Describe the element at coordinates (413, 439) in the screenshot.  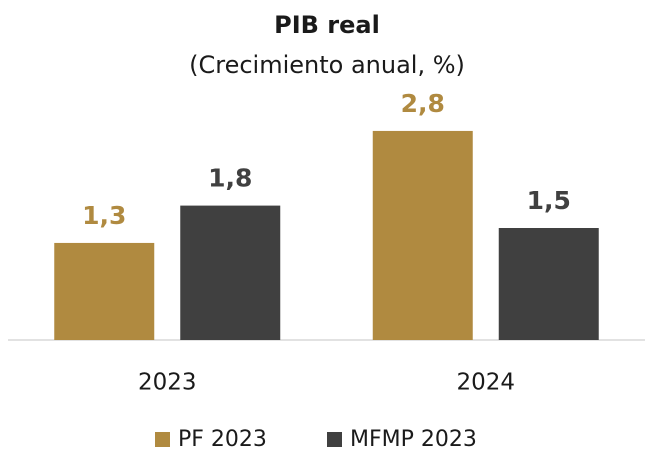
I see `legend-label: MFMP 2023` at that location.